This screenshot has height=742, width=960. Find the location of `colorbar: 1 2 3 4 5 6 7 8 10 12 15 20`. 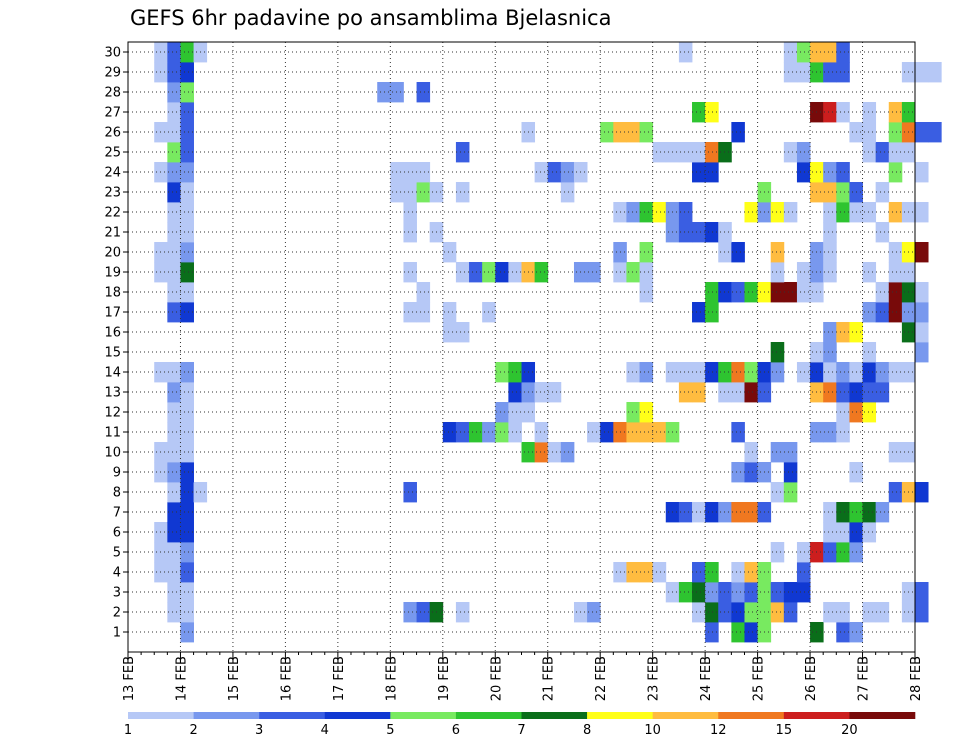

colorbar: 1 2 3 4 5 6 7 8 10 12 15 20 is located at coordinates (520, 725).